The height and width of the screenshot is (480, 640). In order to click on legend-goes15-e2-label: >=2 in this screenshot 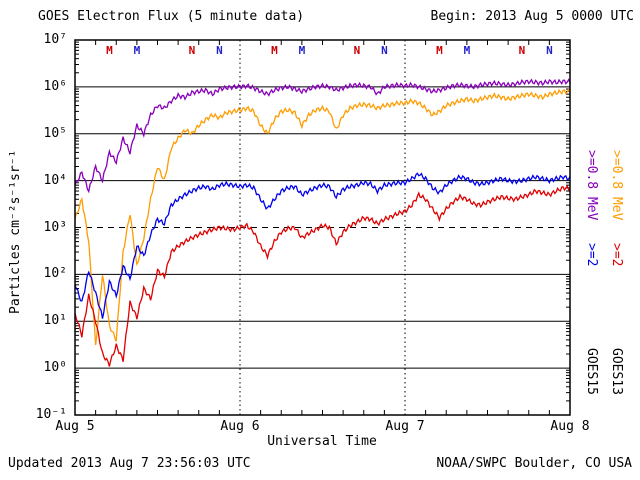, I will do `click(591, 255)`.